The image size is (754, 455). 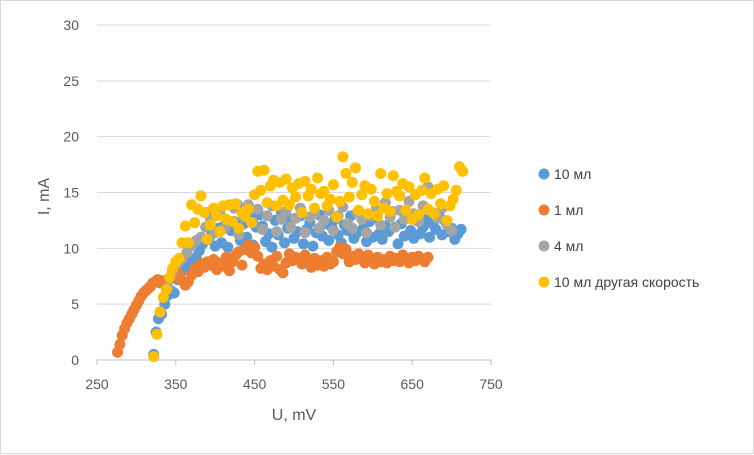 What do you see at coordinates (255, 384) in the screenshot?
I see `x-tick-label: 450` at bounding box center [255, 384].